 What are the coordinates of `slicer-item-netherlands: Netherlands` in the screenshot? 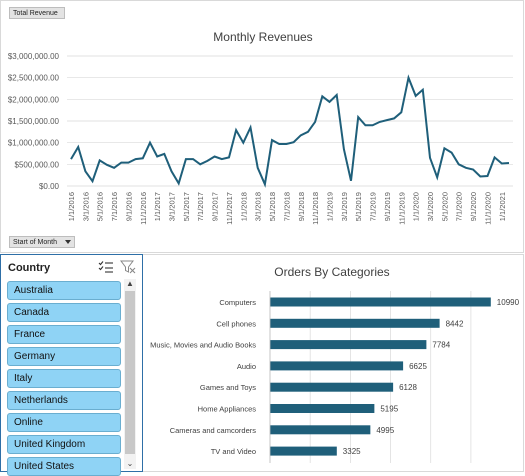 It's located at (64, 400).